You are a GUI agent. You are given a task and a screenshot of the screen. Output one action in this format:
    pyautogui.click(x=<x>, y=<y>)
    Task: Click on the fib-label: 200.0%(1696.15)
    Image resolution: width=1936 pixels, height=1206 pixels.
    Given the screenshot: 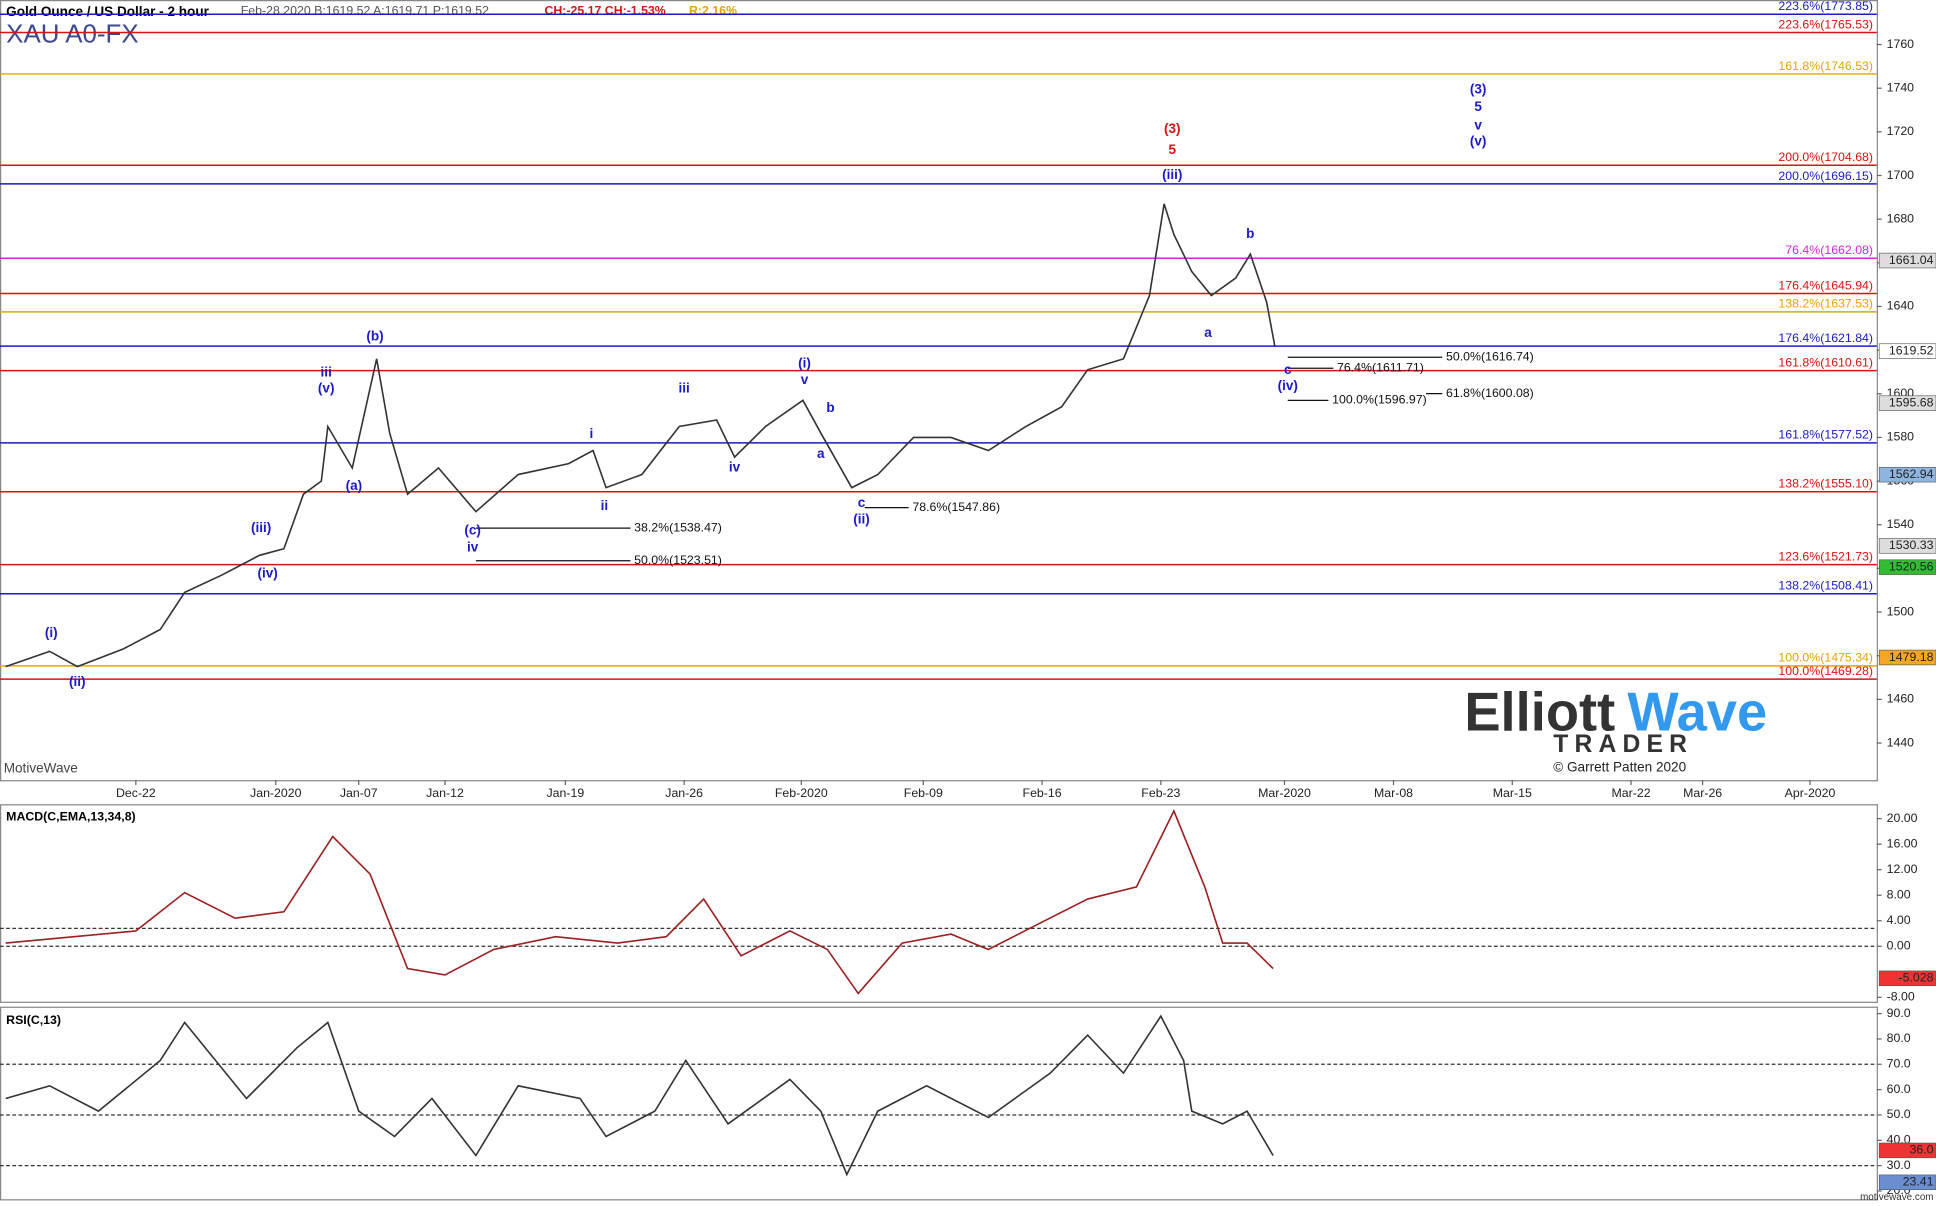 What is the action you would take?
    pyautogui.click(x=1825, y=176)
    